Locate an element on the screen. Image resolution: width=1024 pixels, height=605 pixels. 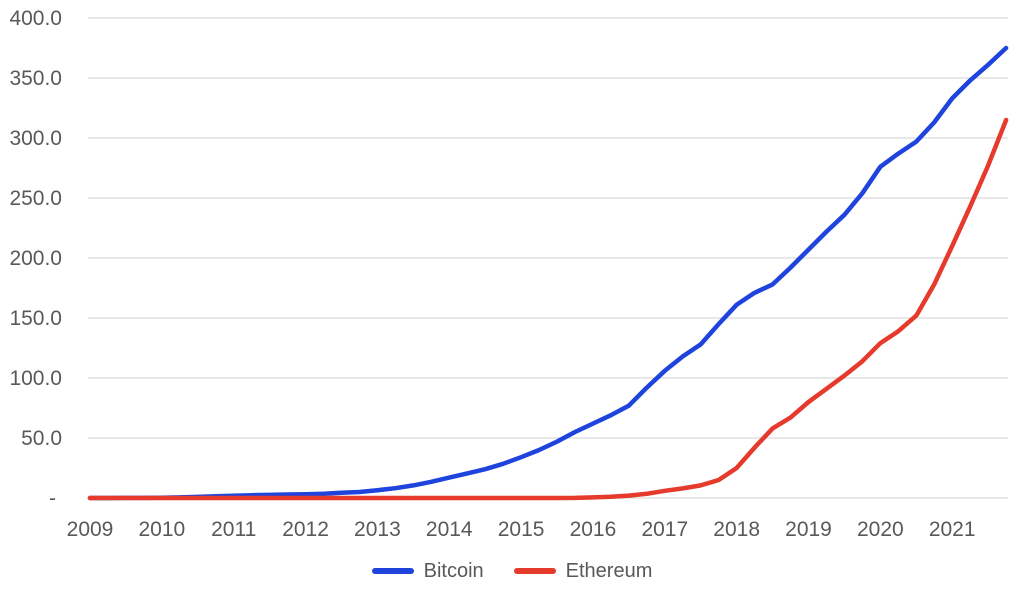
y-tick-label: 400.0 is located at coordinates (35, 18).